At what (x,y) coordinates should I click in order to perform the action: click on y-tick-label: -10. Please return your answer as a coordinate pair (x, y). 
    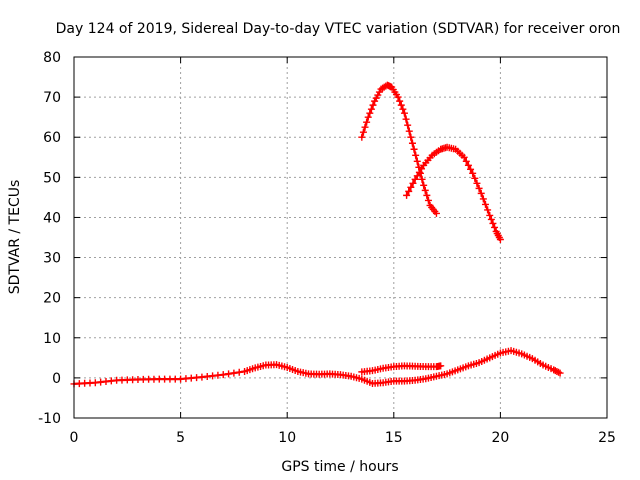
    Looking at the image, I should click on (49, 419).